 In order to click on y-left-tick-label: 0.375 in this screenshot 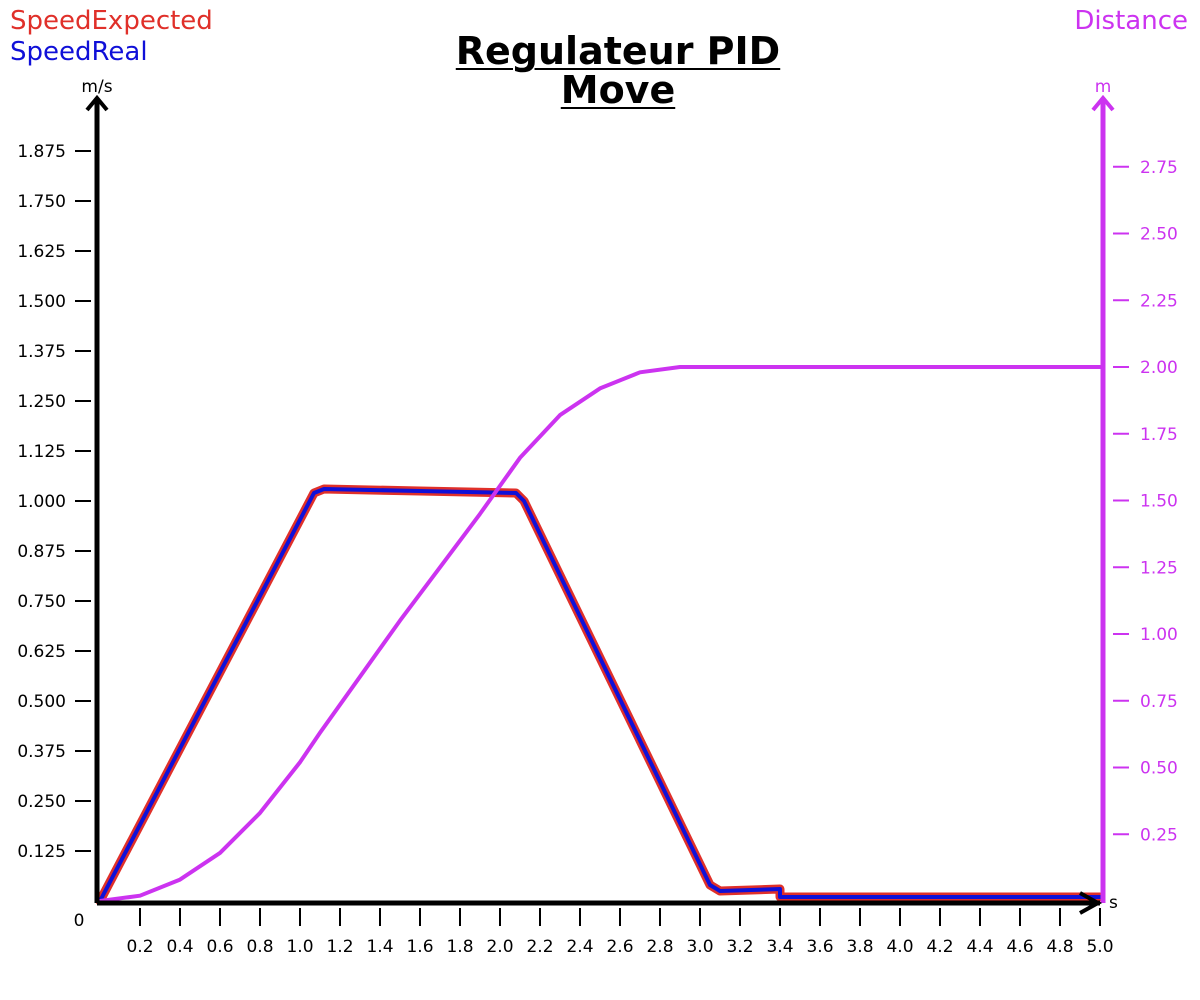, I will do `click(41, 752)`.